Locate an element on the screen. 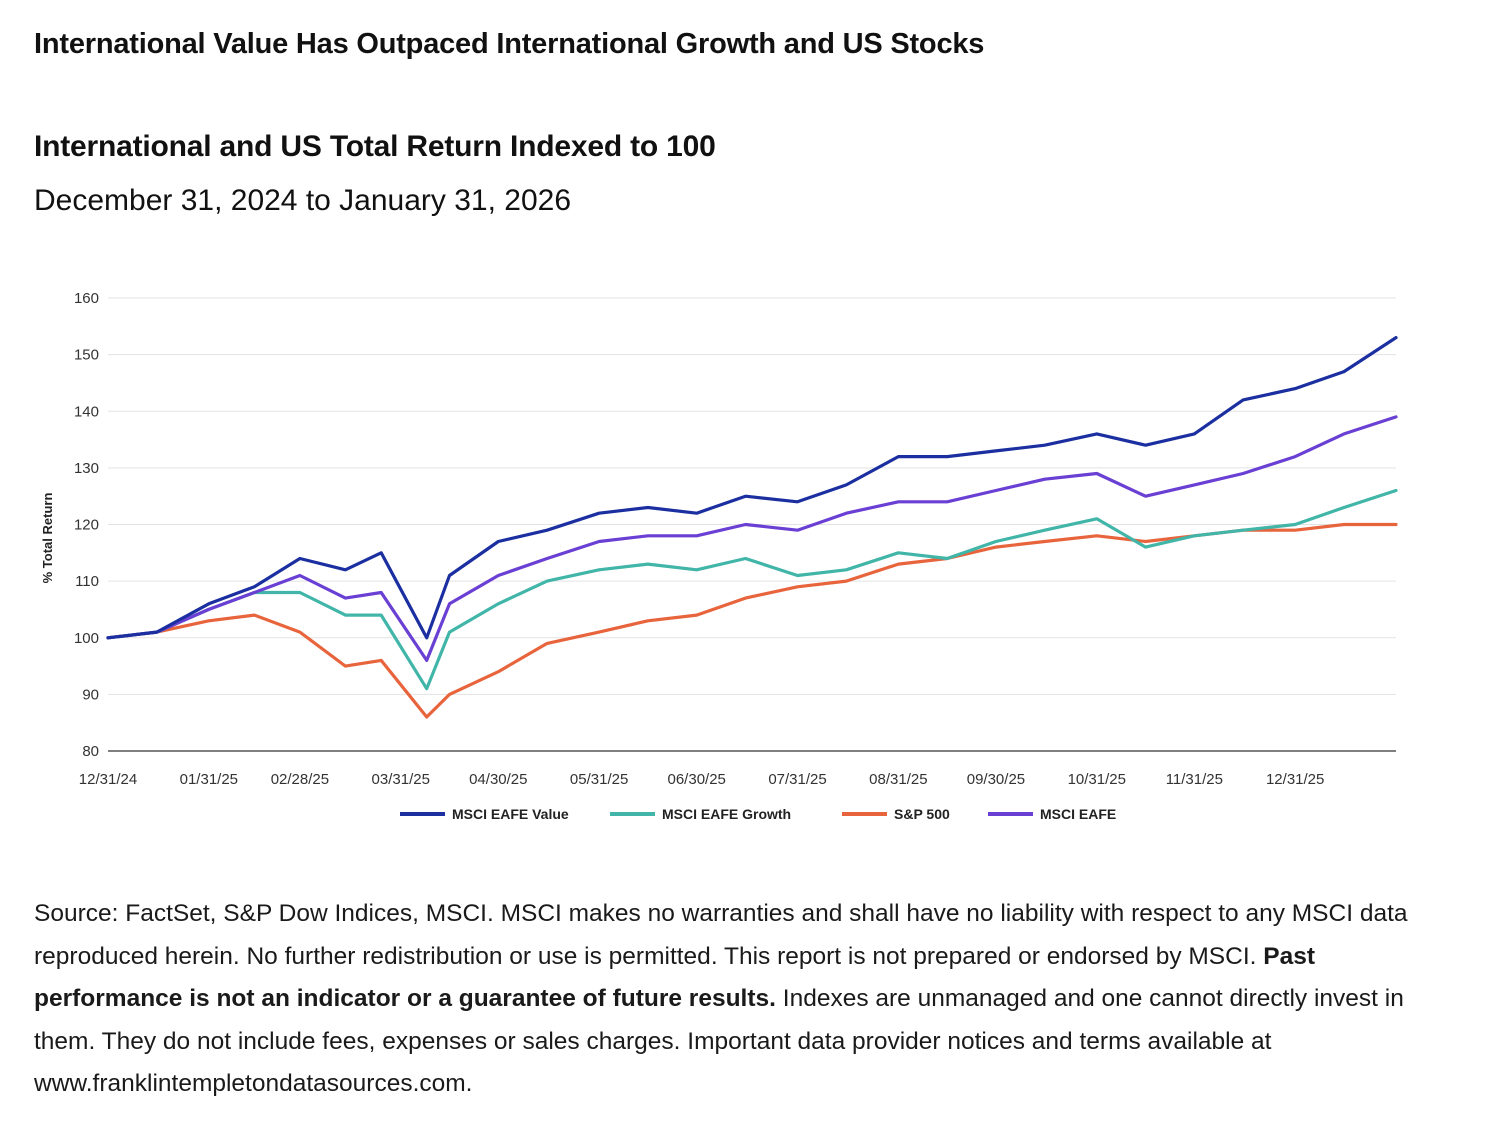 Image resolution: width=1510 pixels, height=1144 pixels. x-tick-label: 06/30/25 is located at coordinates (697, 779).